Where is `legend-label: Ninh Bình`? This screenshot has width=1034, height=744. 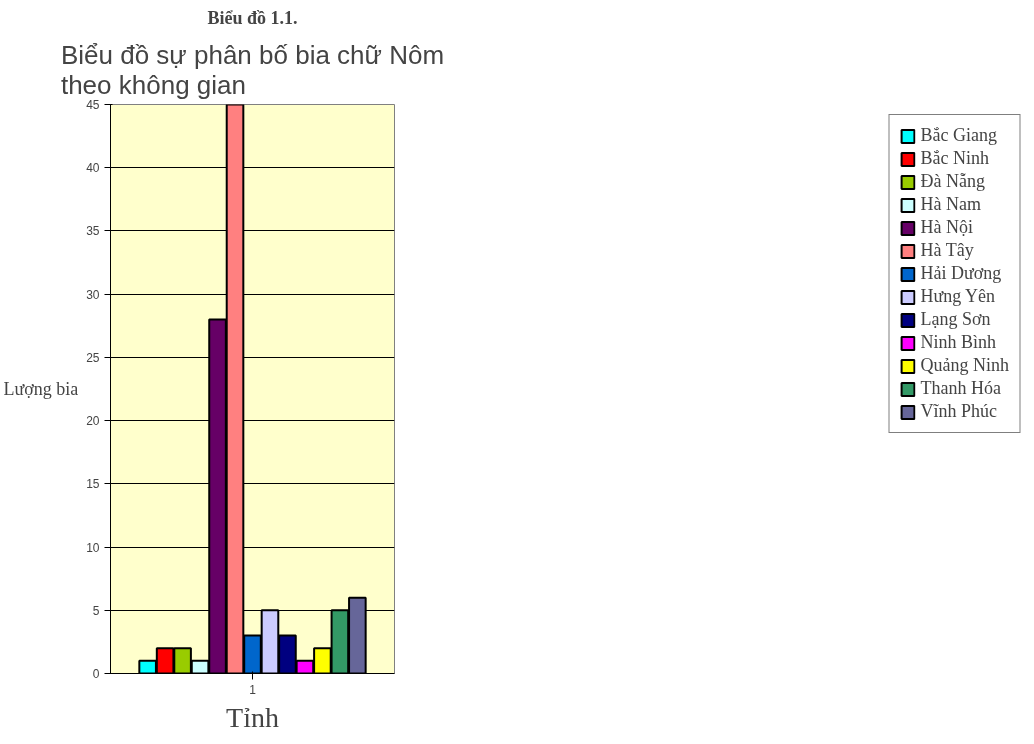 legend-label: Ninh Bình is located at coordinates (958, 342).